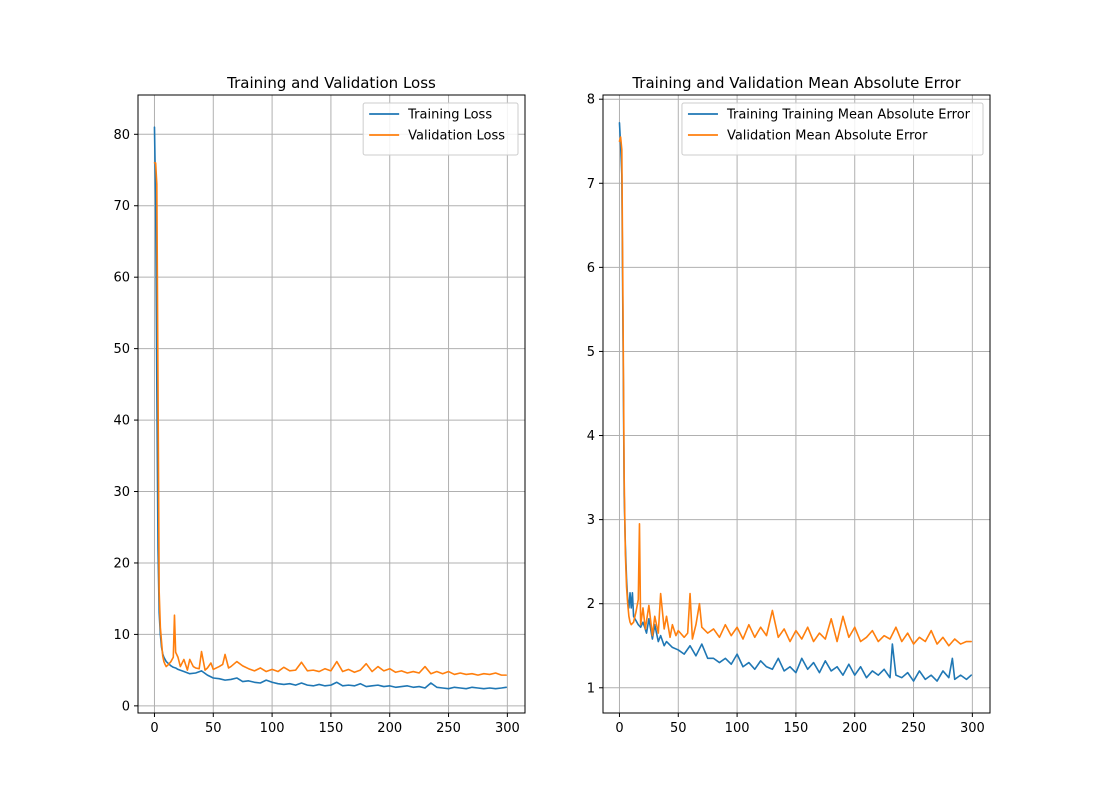  What do you see at coordinates (121, 349) in the screenshot?
I see `y-tick-label: 50` at bounding box center [121, 349].